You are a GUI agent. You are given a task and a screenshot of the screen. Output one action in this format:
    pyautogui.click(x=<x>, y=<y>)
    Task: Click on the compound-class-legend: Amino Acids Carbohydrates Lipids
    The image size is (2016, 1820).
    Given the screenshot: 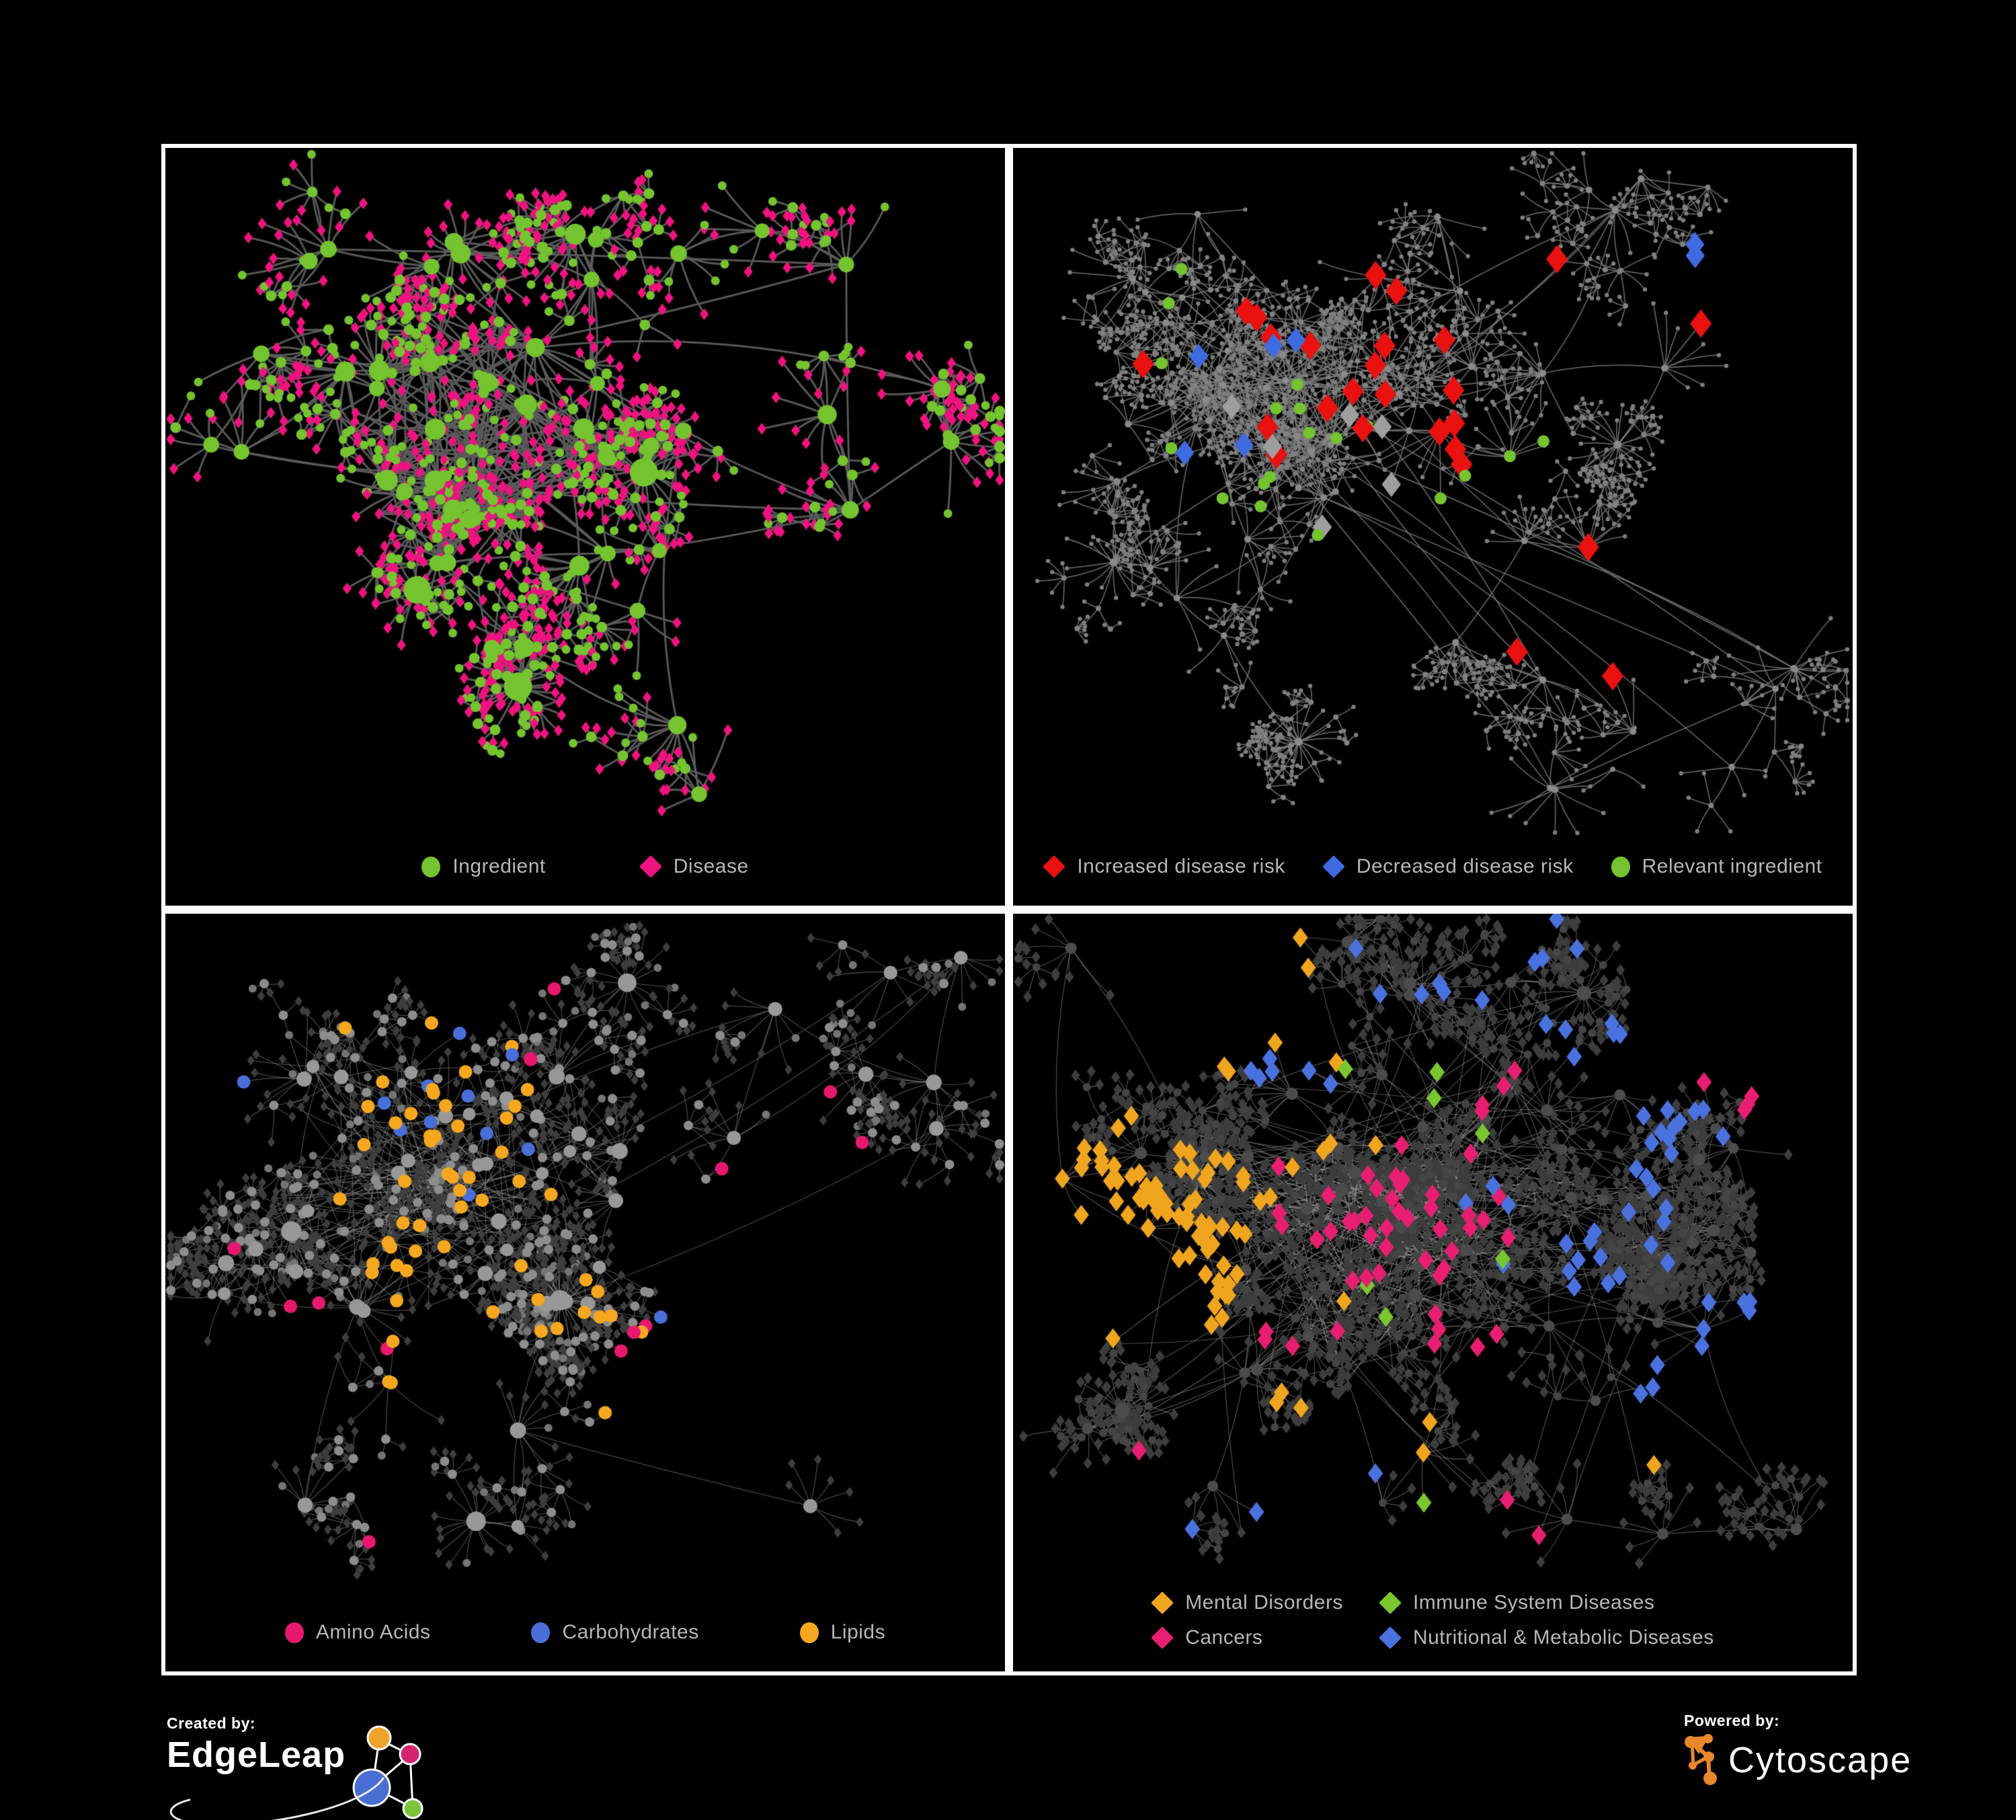 What is the action you would take?
    pyautogui.click(x=585, y=1637)
    